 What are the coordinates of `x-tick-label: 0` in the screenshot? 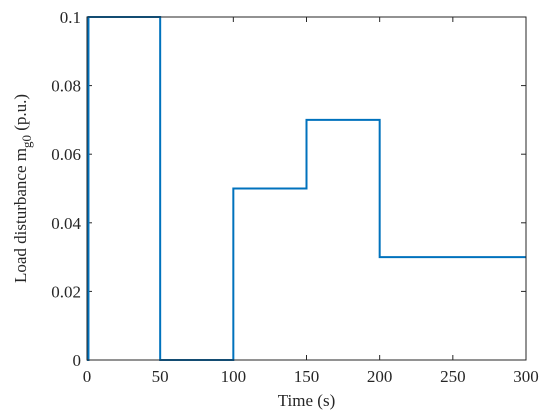 It's located at (87, 376).